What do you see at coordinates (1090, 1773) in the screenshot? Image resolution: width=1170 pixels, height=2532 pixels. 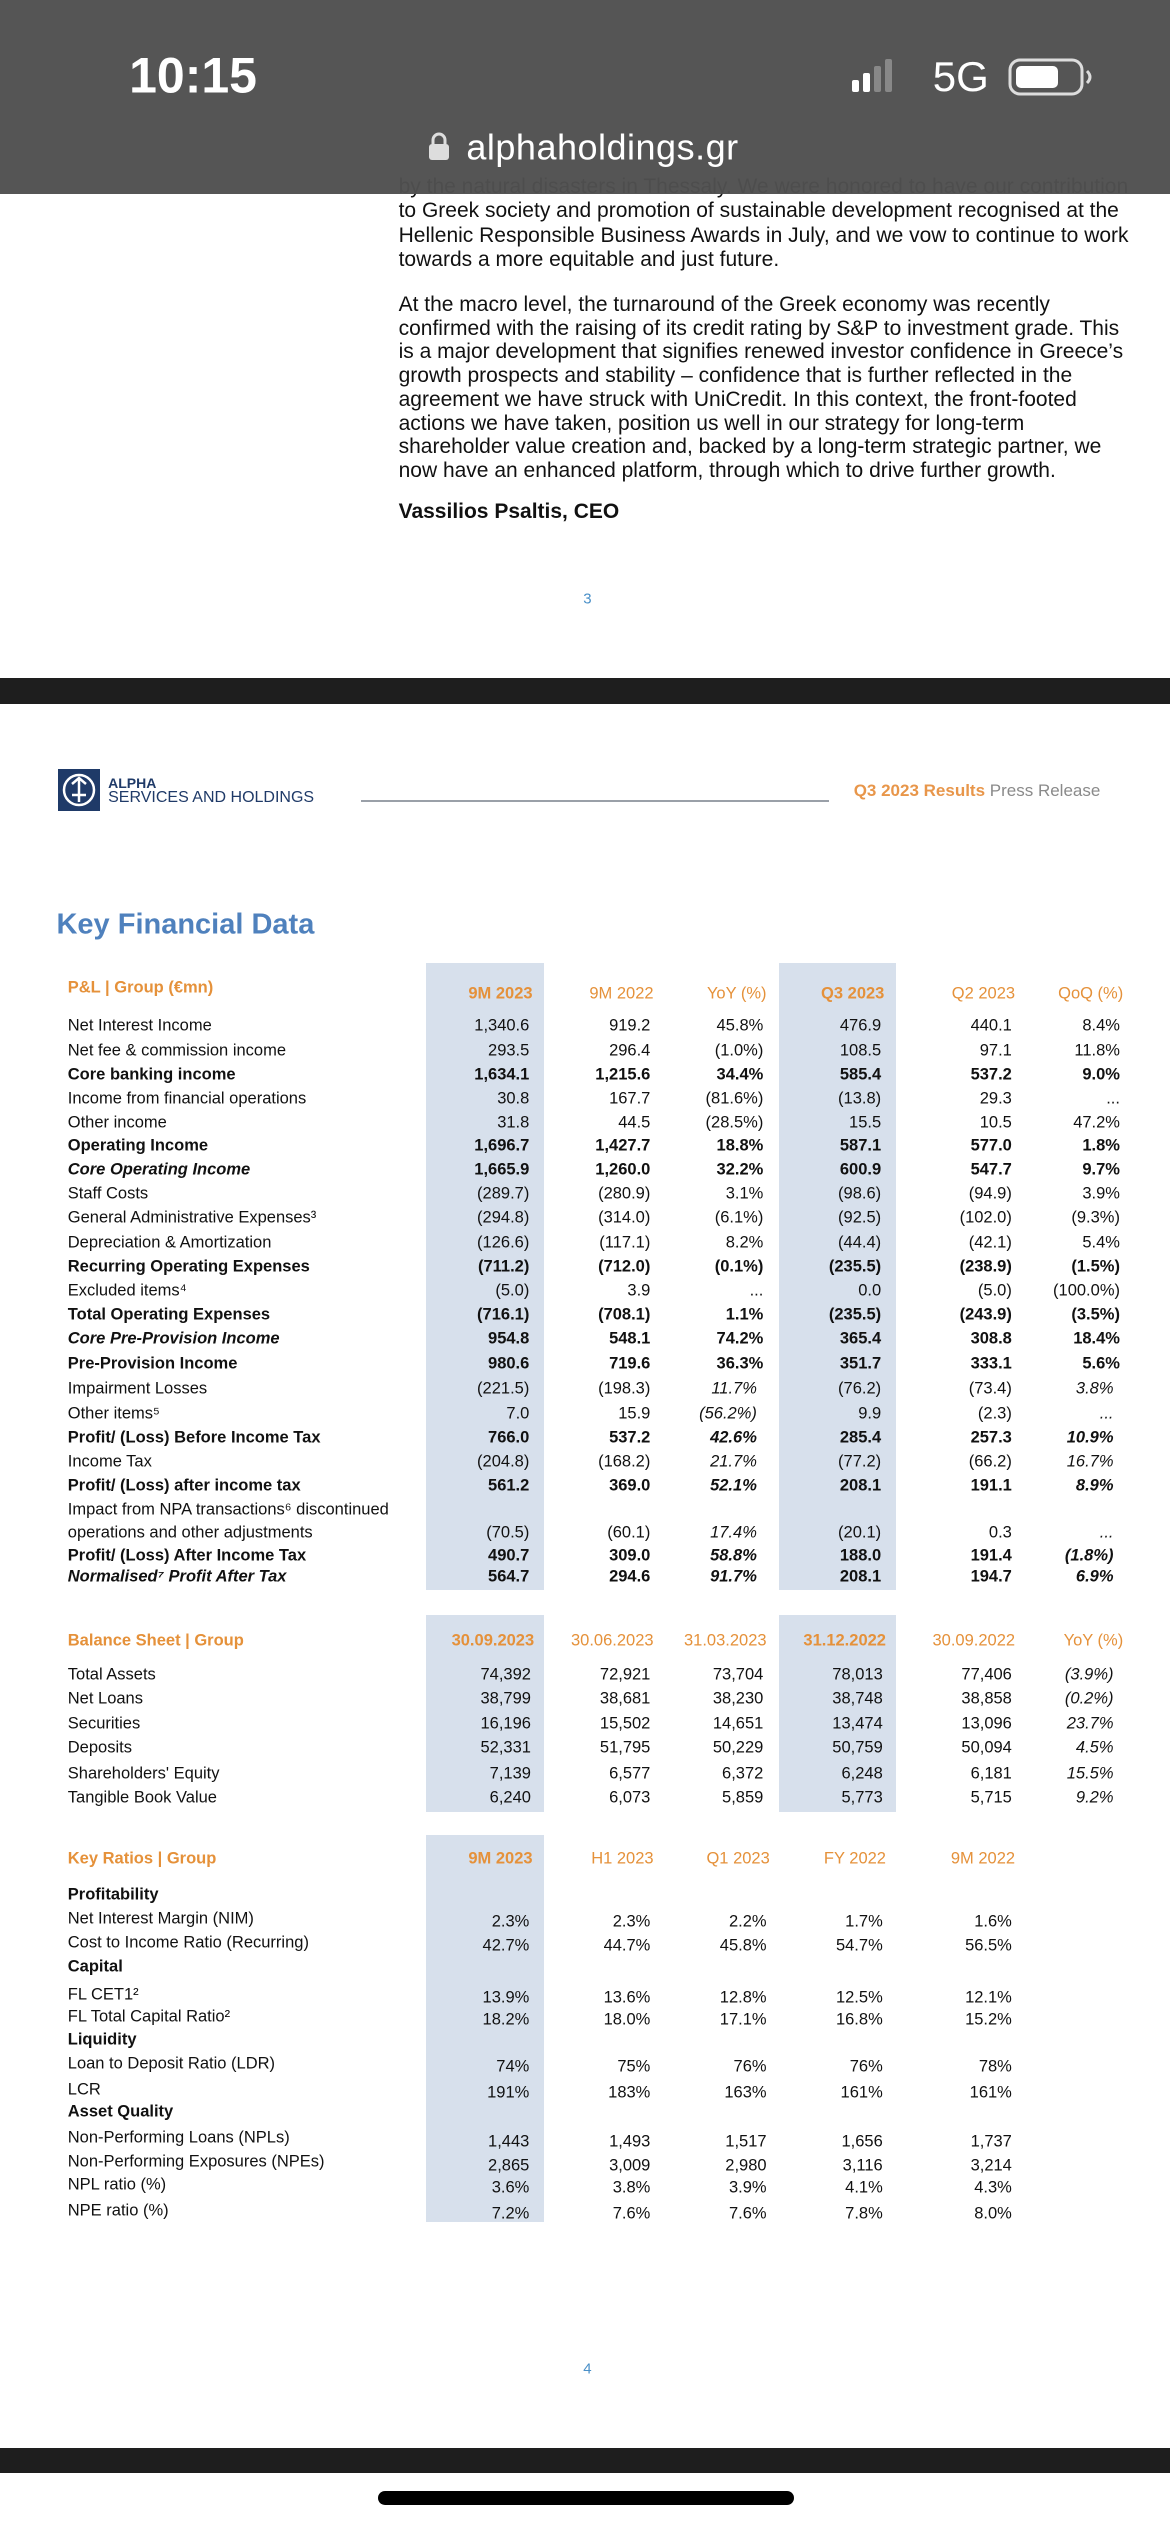 I see `cell-value: 15.5%` at bounding box center [1090, 1773].